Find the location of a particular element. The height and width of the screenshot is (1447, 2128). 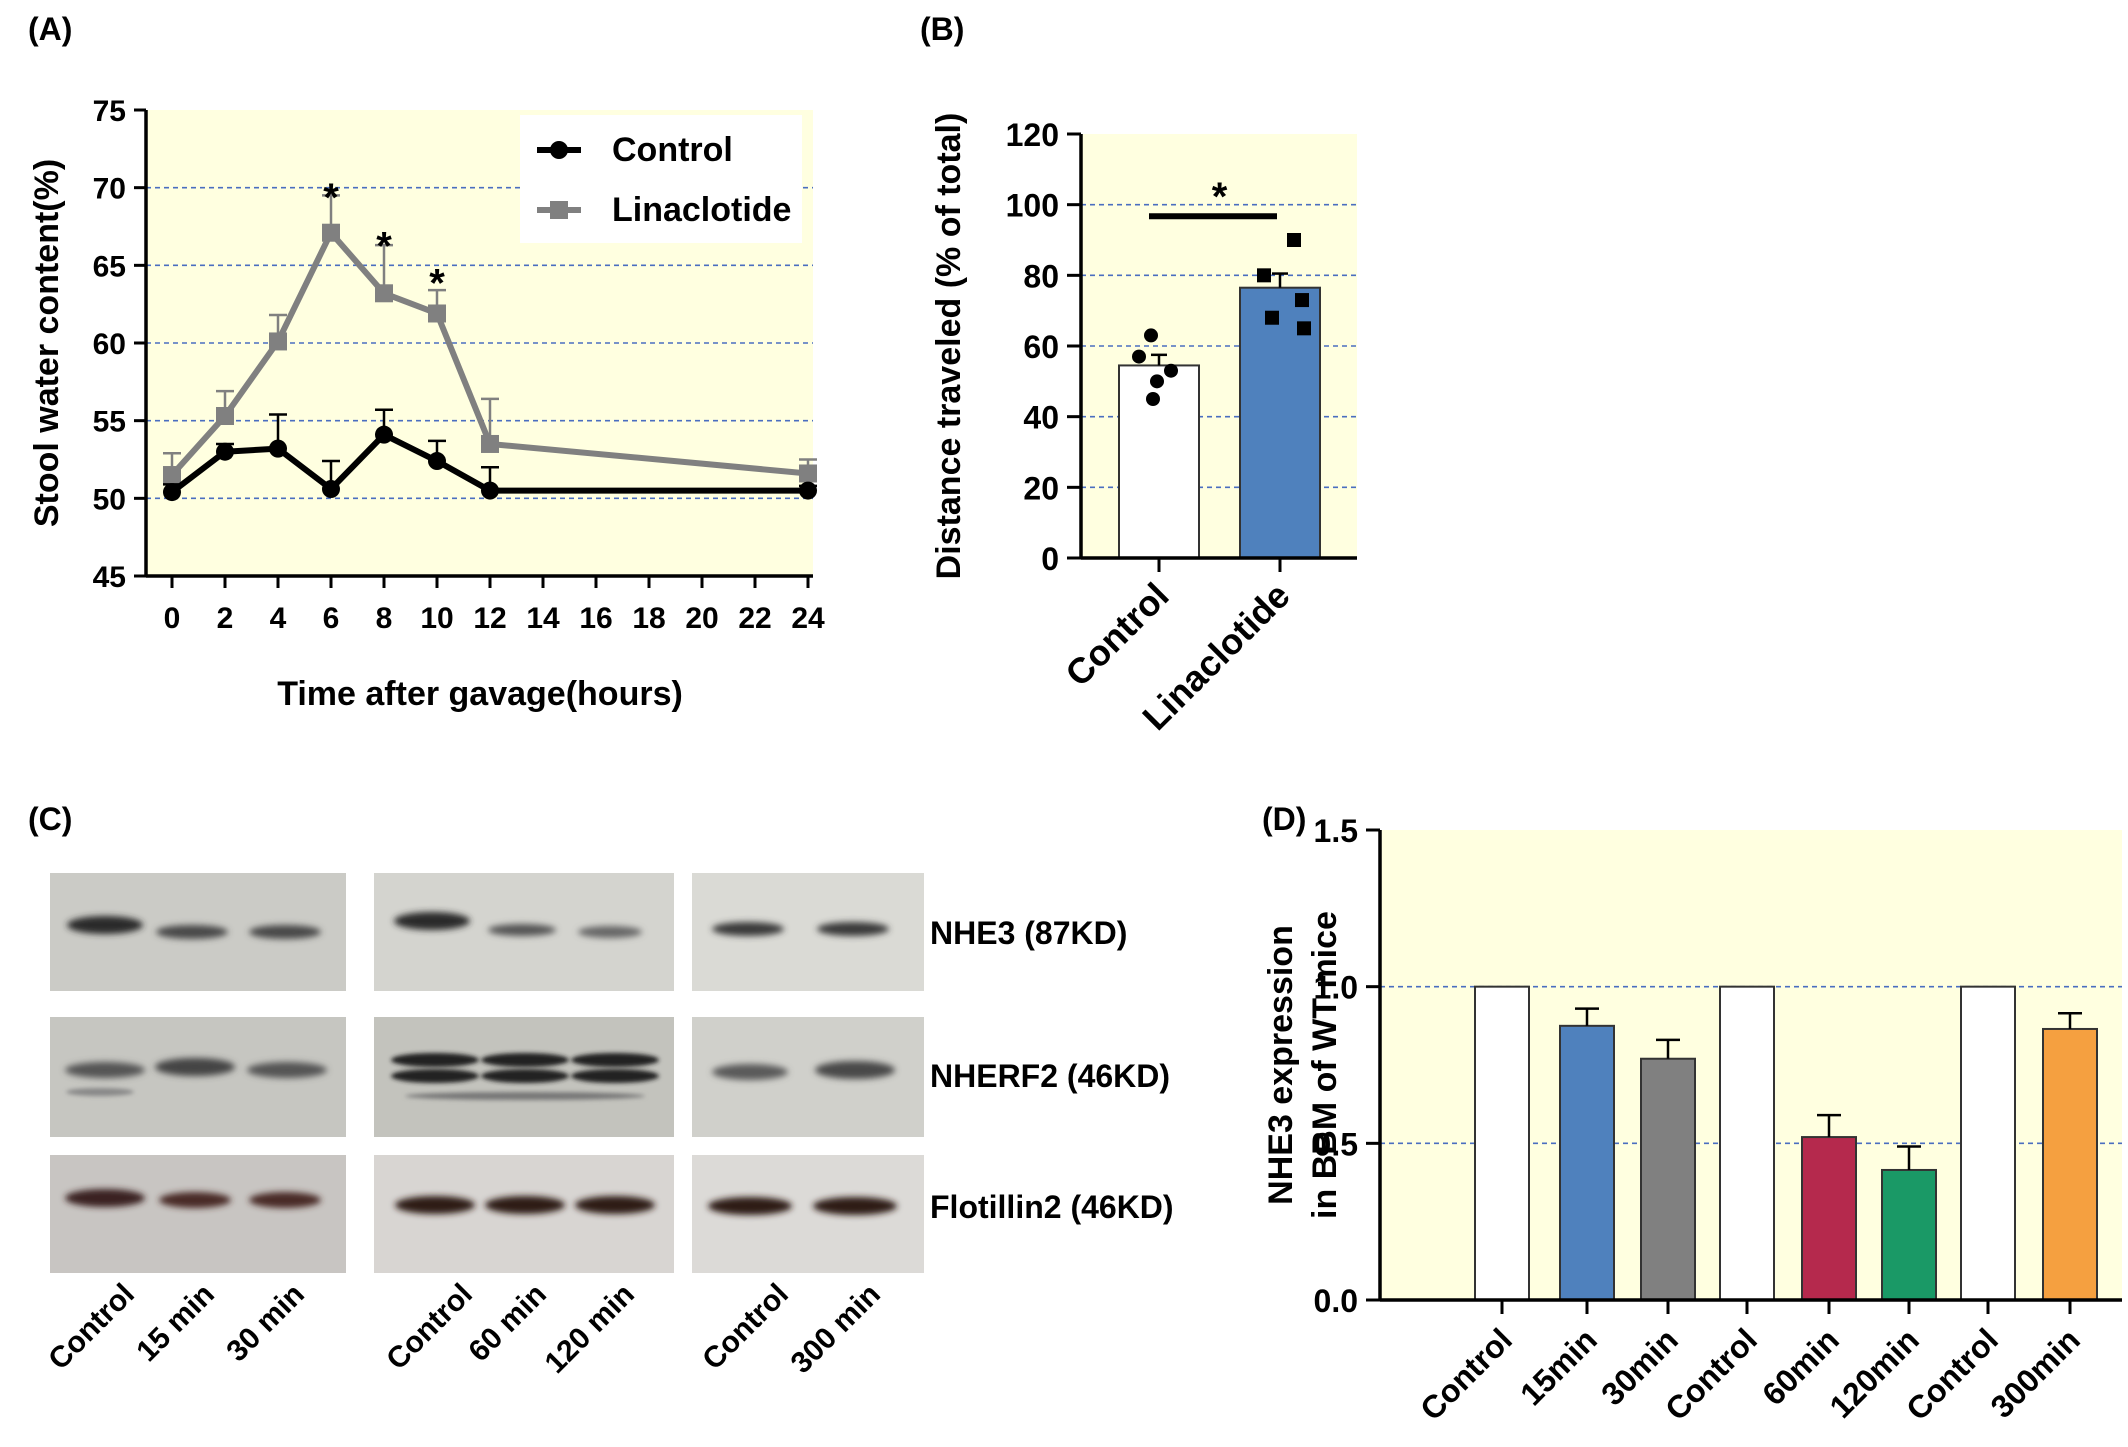

panel-a-series is located at coordinates (490, 348).